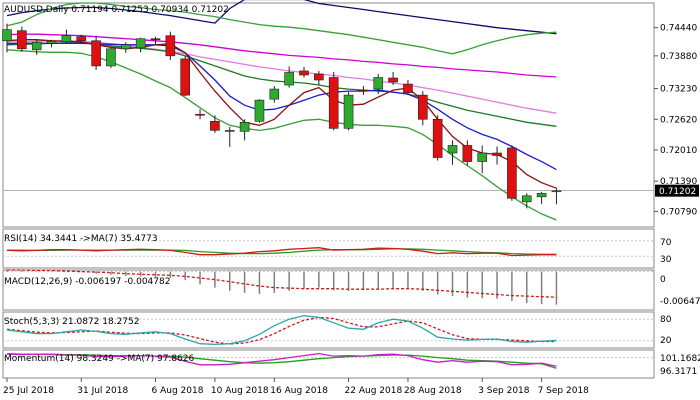 The width and height of the screenshot is (700, 400). Describe the element at coordinates (282, 283) in the screenshot. I see `macd-signal-line` at that location.